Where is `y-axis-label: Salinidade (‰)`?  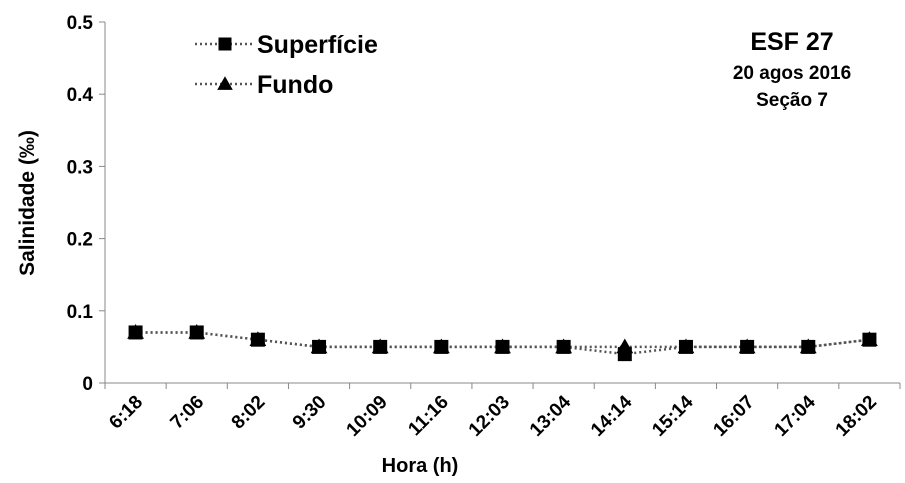 y-axis-label: Salinidade (‰) is located at coordinates (27, 203).